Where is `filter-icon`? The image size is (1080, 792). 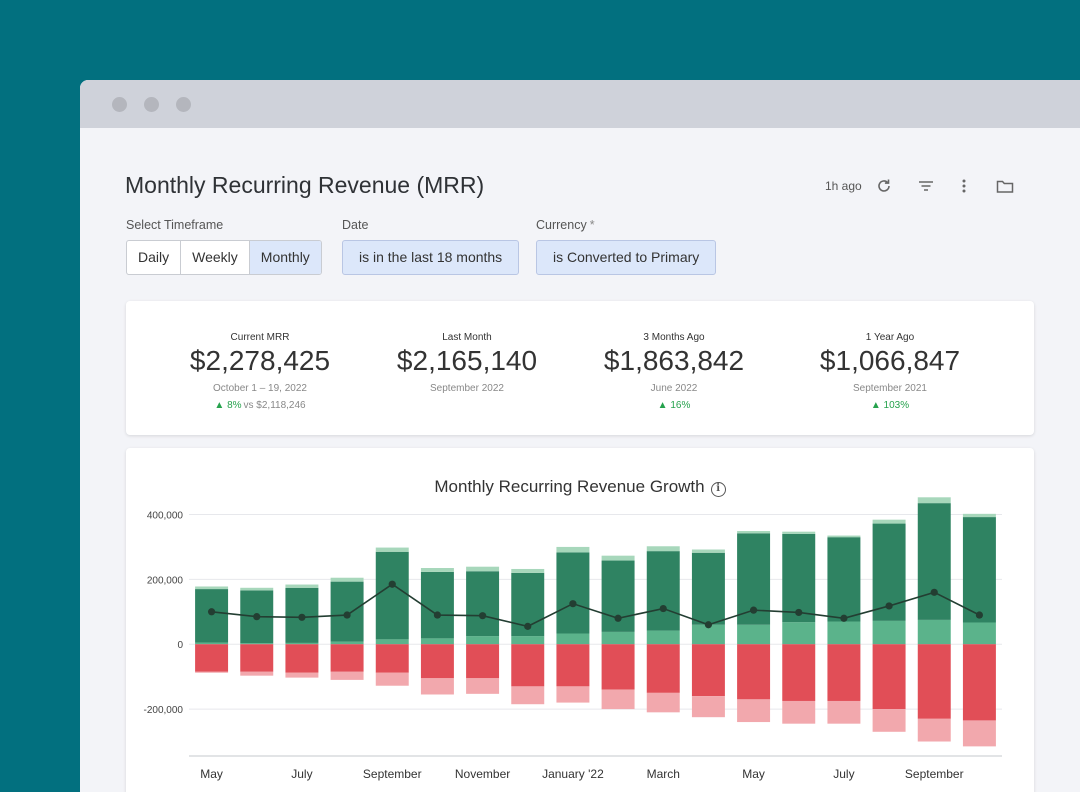
filter-icon is located at coordinates (926, 186).